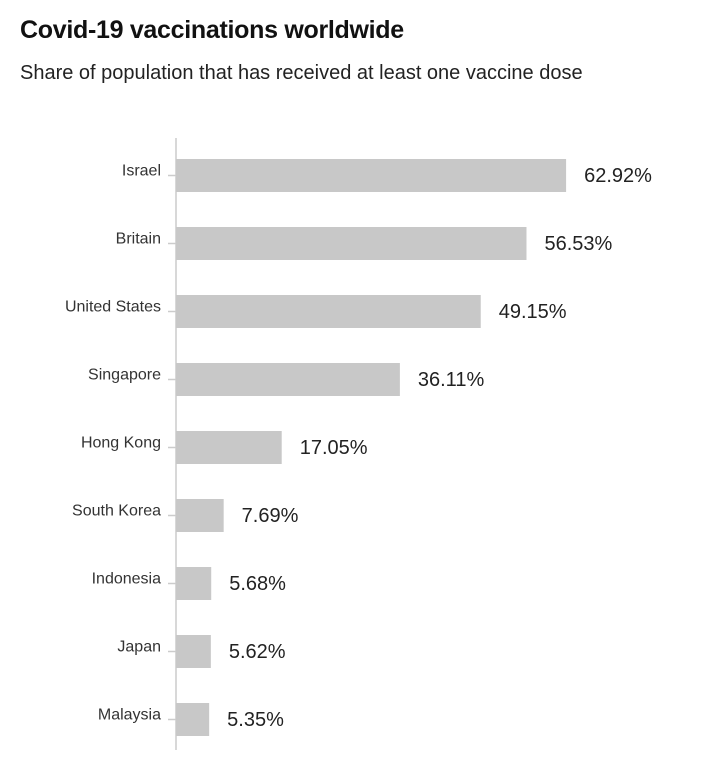 The image size is (720, 763). Describe the element at coordinates (141, 171) in the screenshot. I see `category-label: Israel` at that location.